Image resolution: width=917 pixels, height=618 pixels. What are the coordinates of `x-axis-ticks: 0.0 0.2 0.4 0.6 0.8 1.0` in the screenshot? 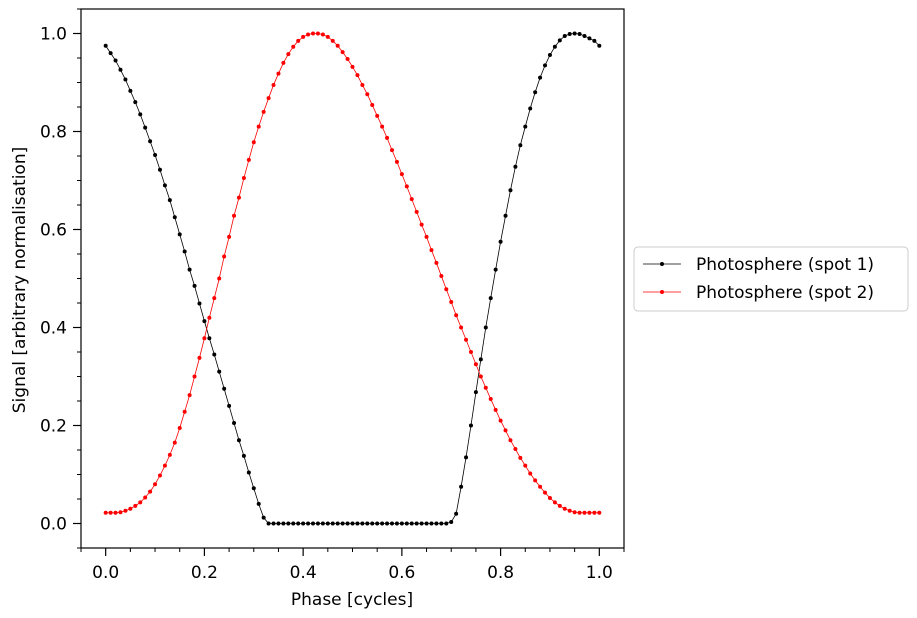 It's located at (352, 565).